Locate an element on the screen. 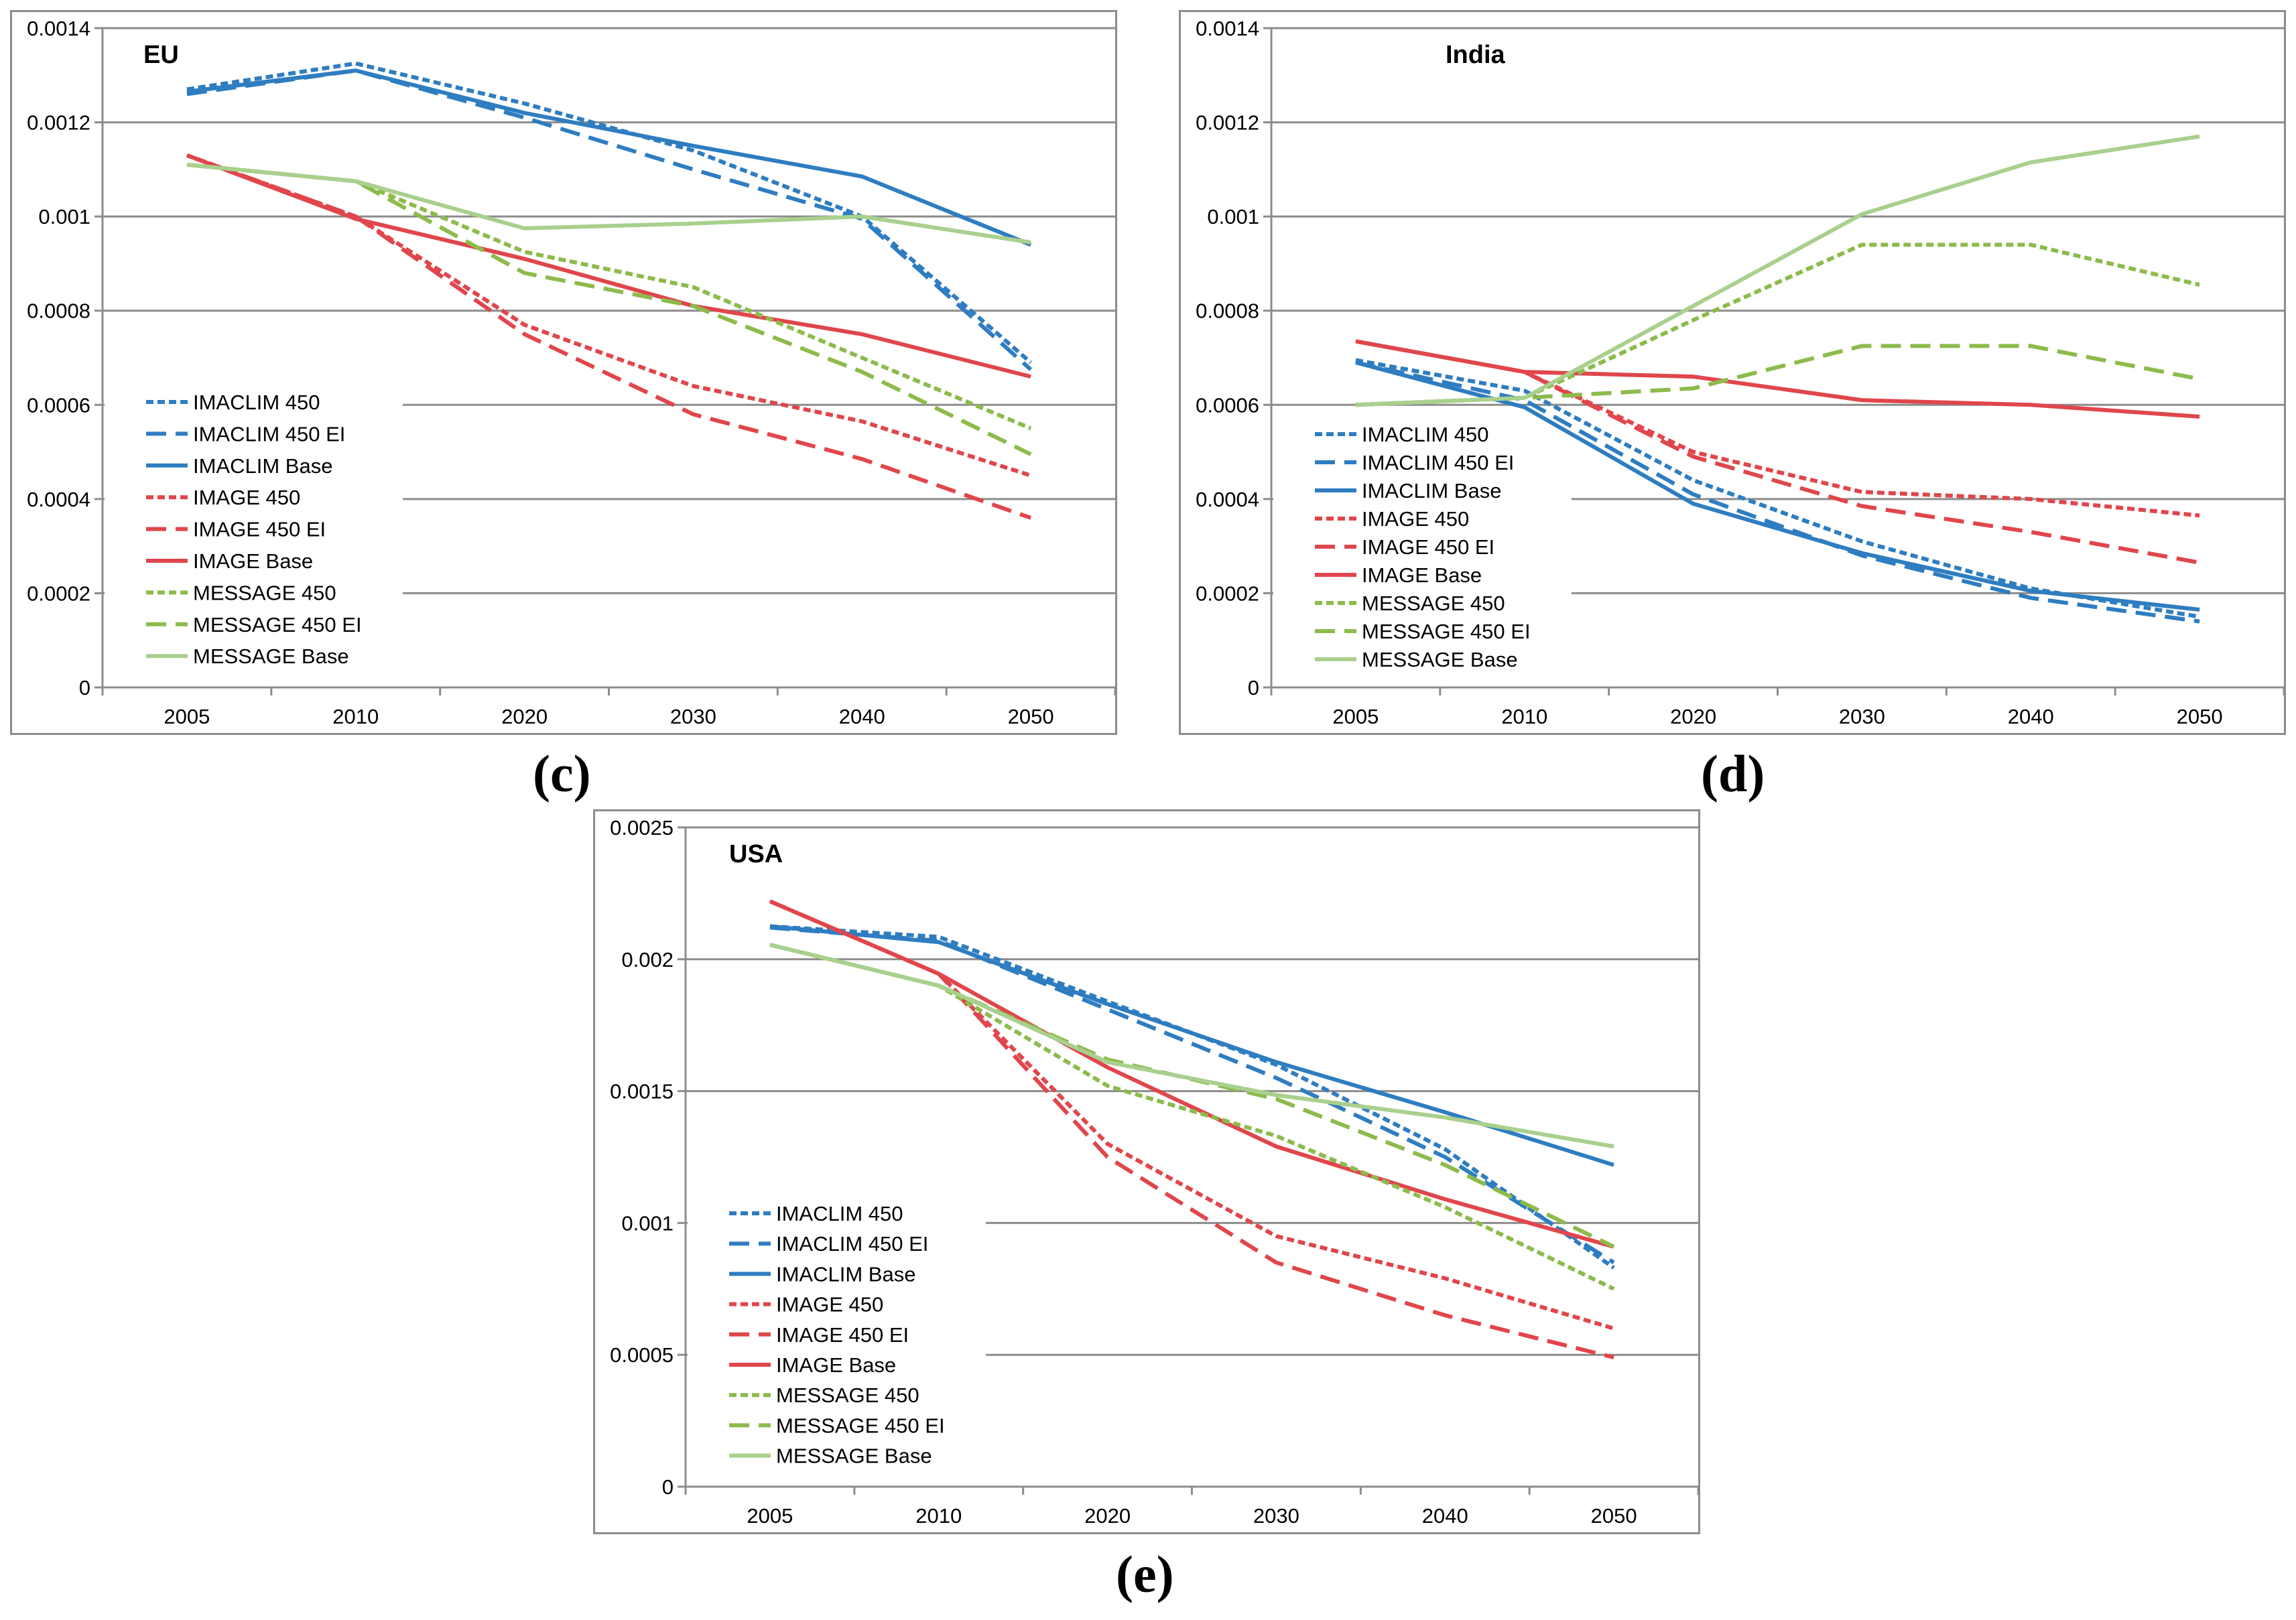 Image resolution: width=2296 pixels, height=1620 pixels. series-line-imaclim-base is located at coordinates (609, 157).